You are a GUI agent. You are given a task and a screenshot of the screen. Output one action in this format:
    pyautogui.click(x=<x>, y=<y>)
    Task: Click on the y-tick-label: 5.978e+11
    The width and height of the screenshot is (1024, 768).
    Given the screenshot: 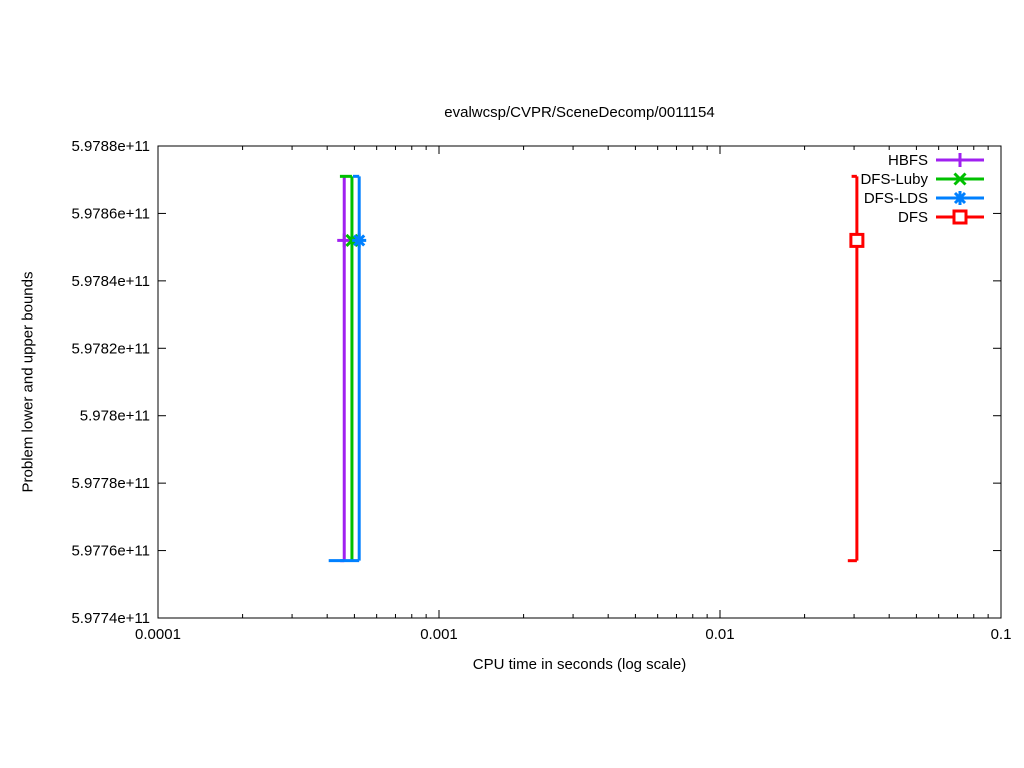 What is the action you would take?
    pyautogui.click(x=115, y=416)
    